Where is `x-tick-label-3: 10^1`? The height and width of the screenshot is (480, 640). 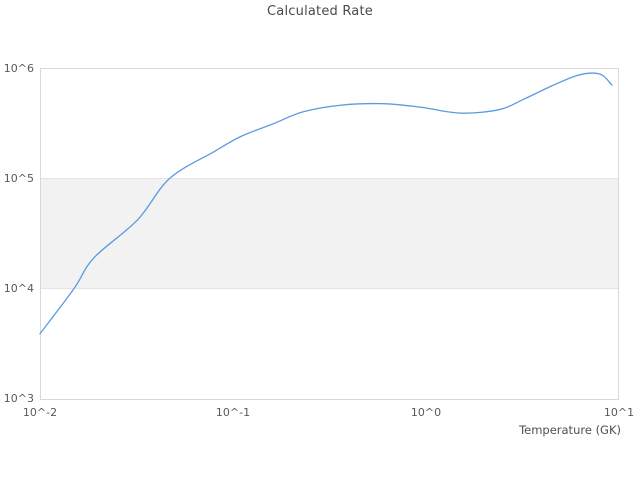
x-tick-label-3: 10^1 is located at coordinates (619, 412).